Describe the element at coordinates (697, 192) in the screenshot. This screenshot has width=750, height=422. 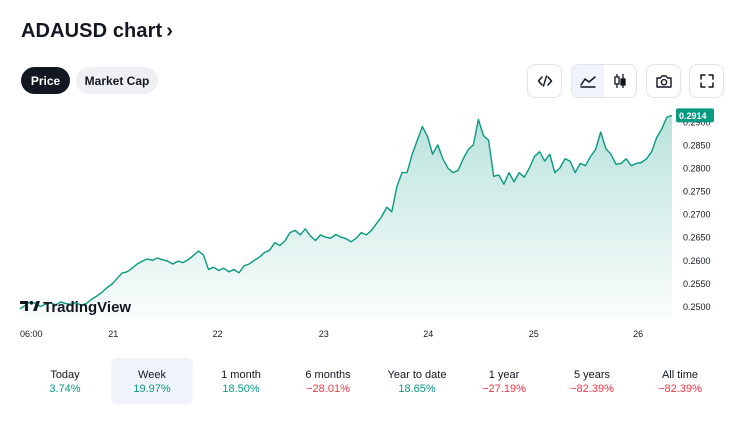
I see `y-axis-tick-label: 0.2750` at that location.